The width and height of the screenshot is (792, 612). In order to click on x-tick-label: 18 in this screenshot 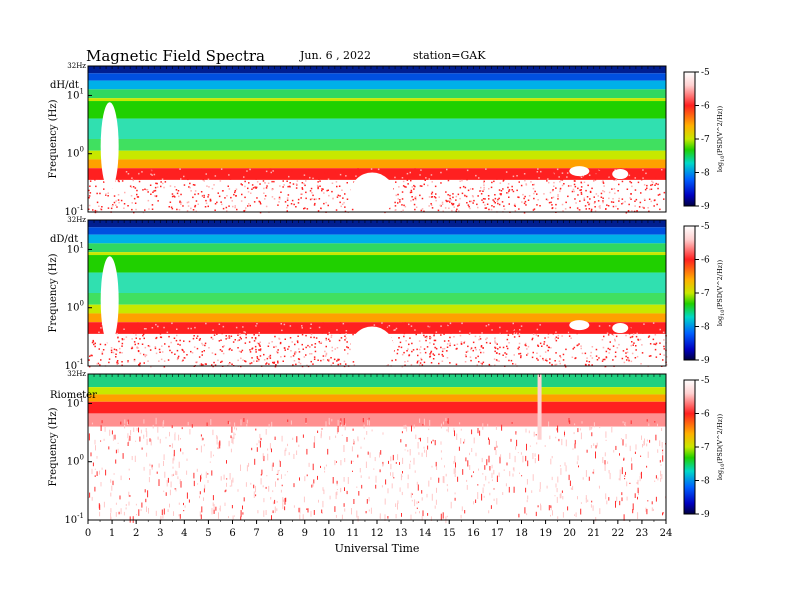, I will do `click(521, 533)`.